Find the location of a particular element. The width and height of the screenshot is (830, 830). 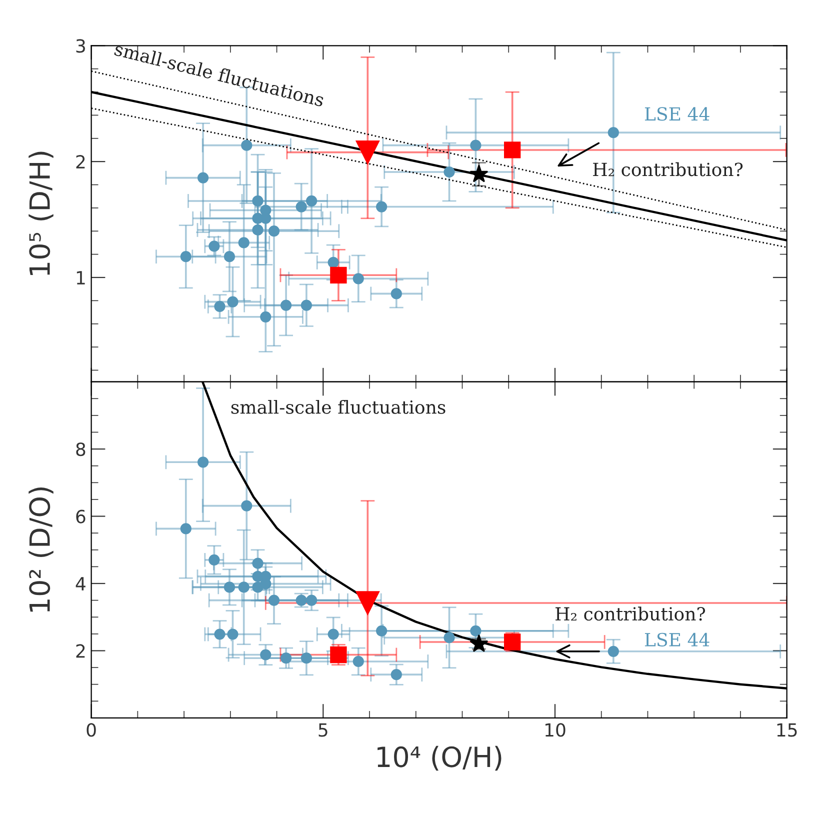

y-tick-label: 3 is located at coordinates (80, 46).